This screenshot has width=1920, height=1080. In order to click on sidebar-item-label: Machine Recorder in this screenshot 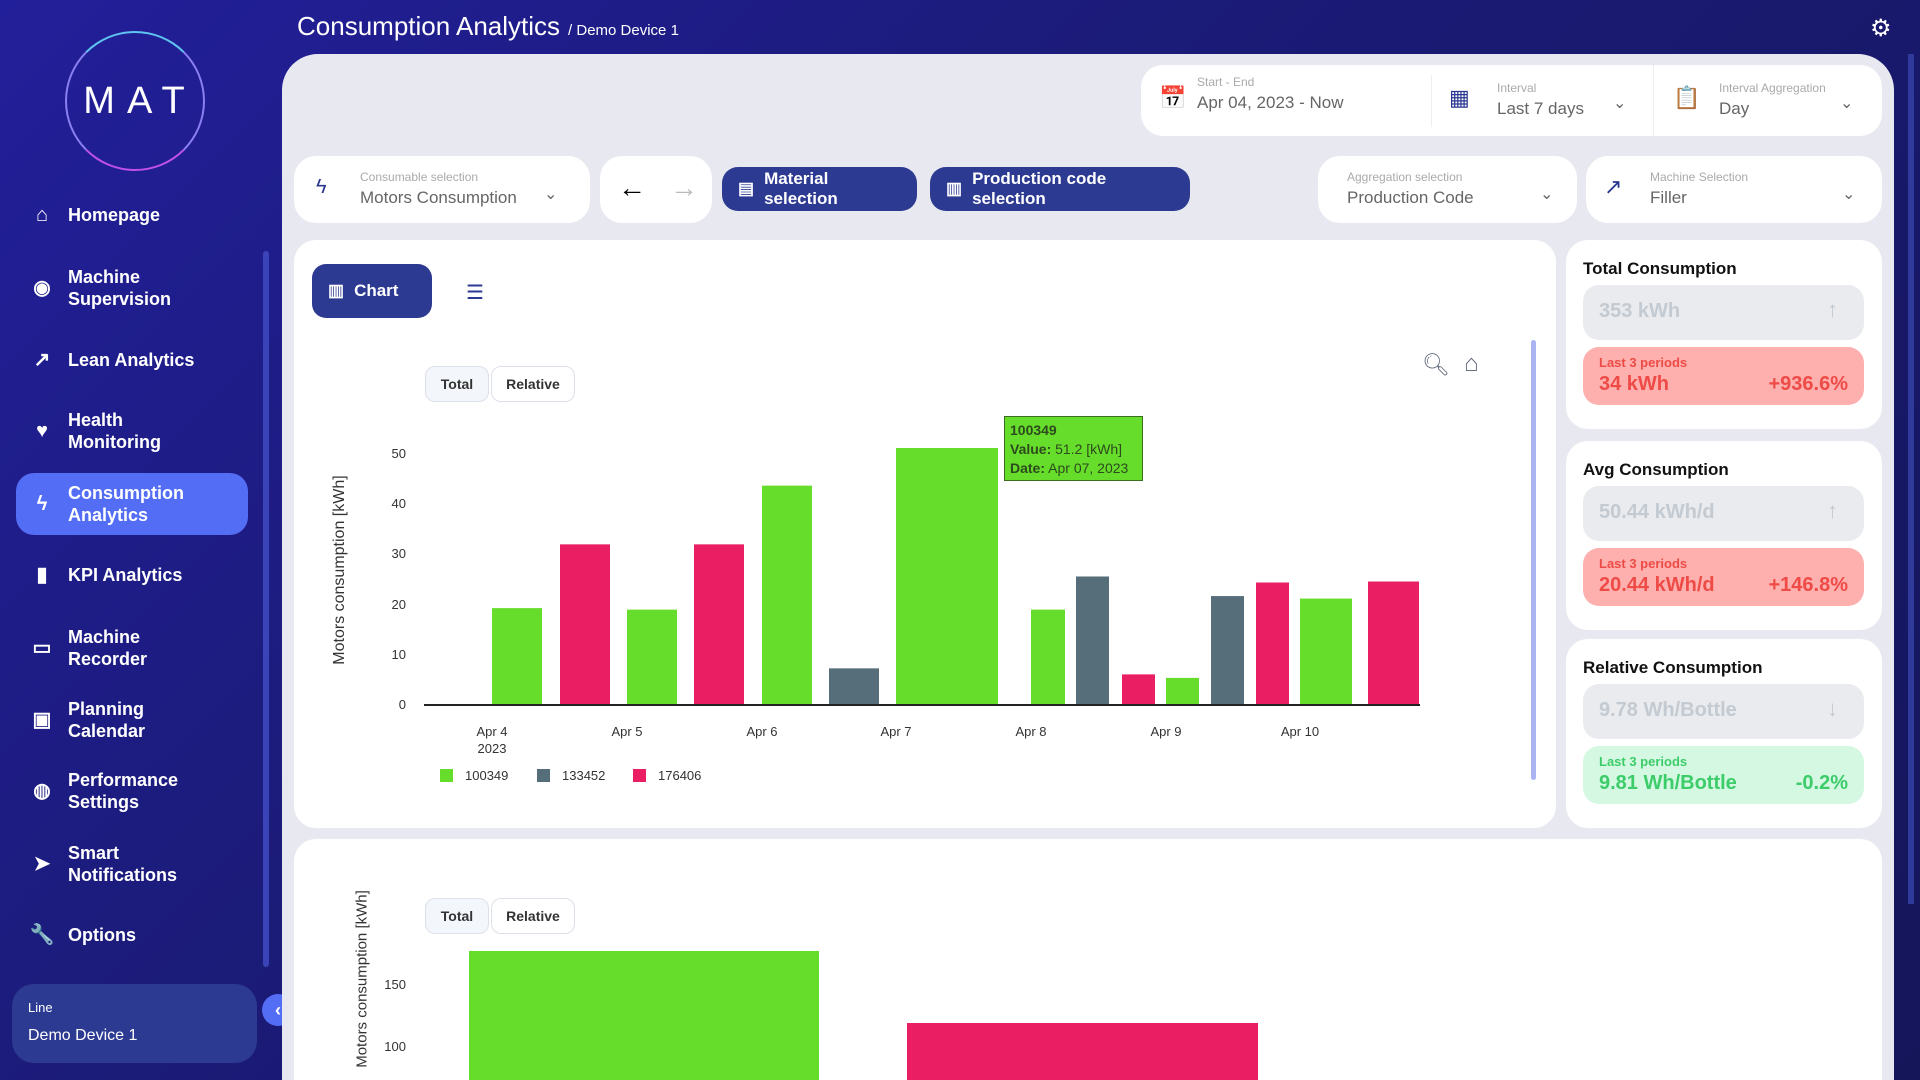, I will do `click(108, 648)`.